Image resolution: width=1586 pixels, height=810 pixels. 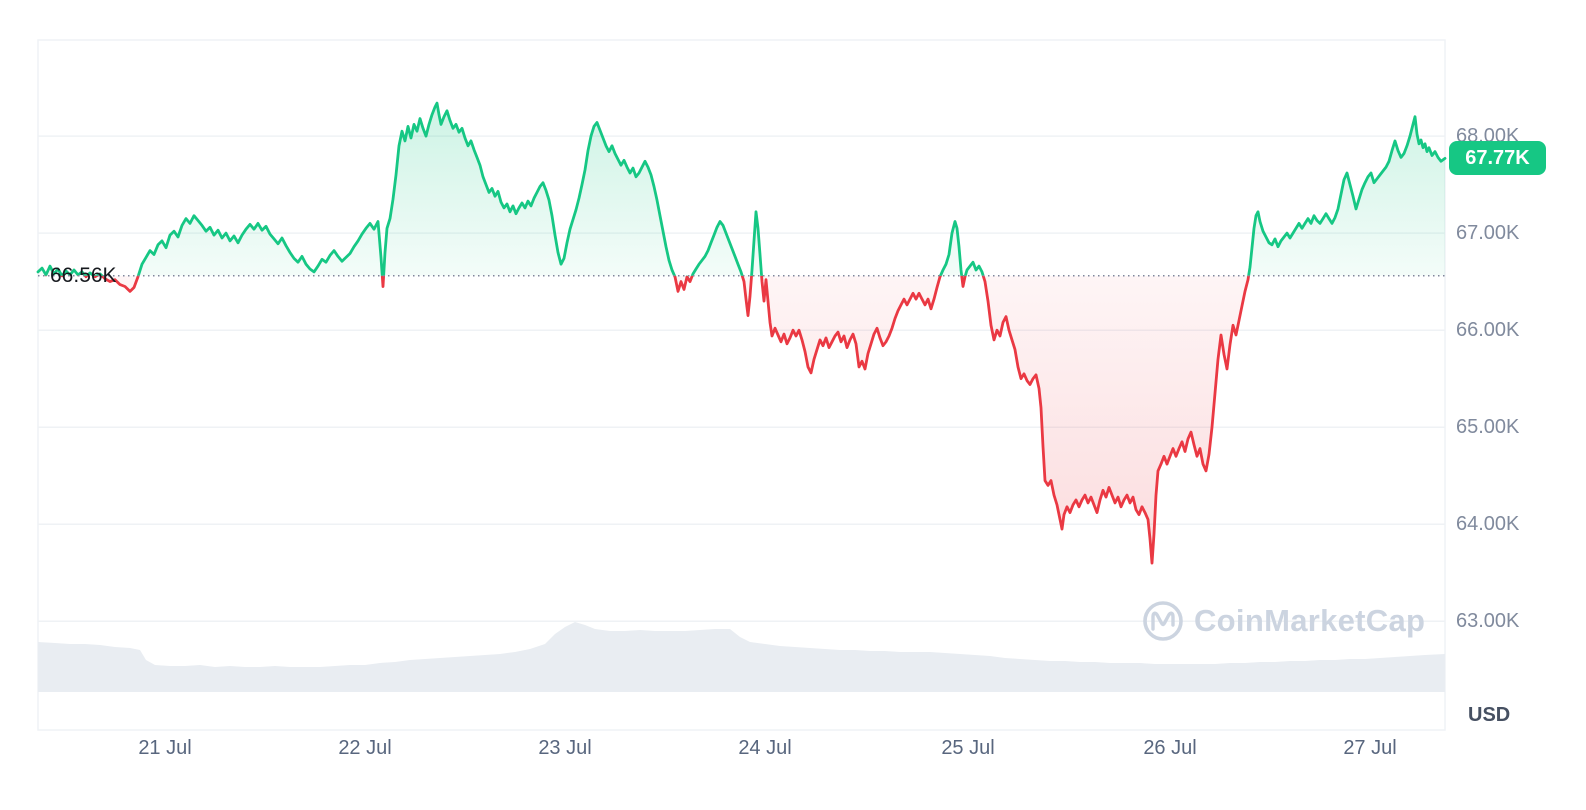 I want to click on coinmarketcap-logo-icon, so click(x=1163, y=621).